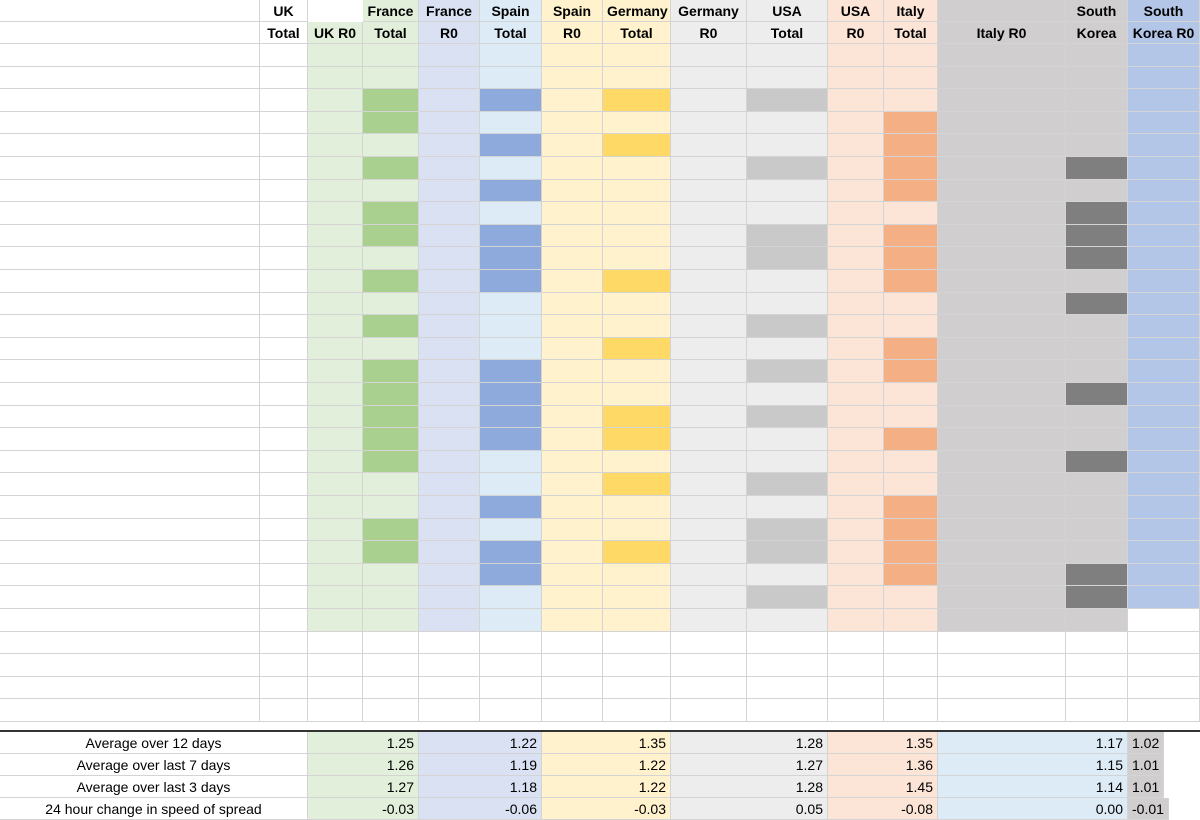 This screenshot has width=1200, height=820. What do you see at coordinates (1146, 787) in the screenshot?
I see `summary-value: 1.01` at bounding box center [1146, 787].